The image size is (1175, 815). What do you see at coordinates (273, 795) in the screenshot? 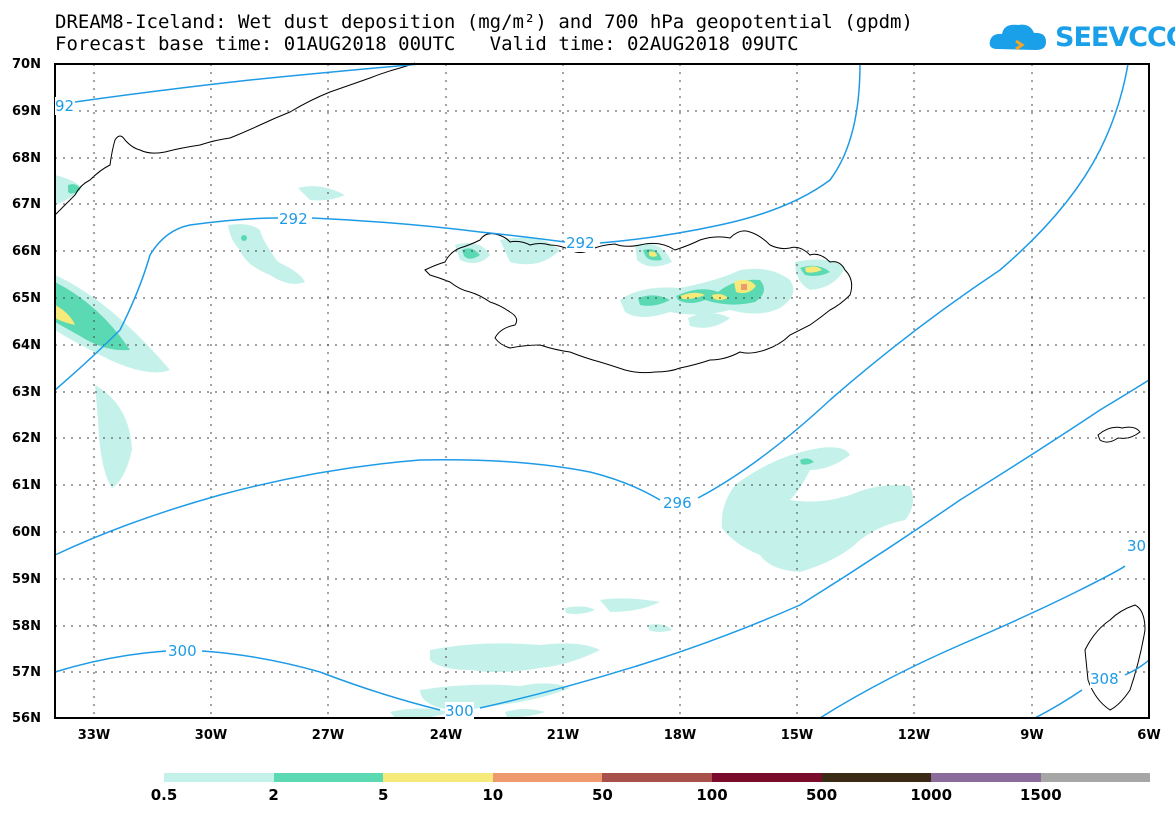
I see `colorbar-label: 2` at bounding box center [273, 795].